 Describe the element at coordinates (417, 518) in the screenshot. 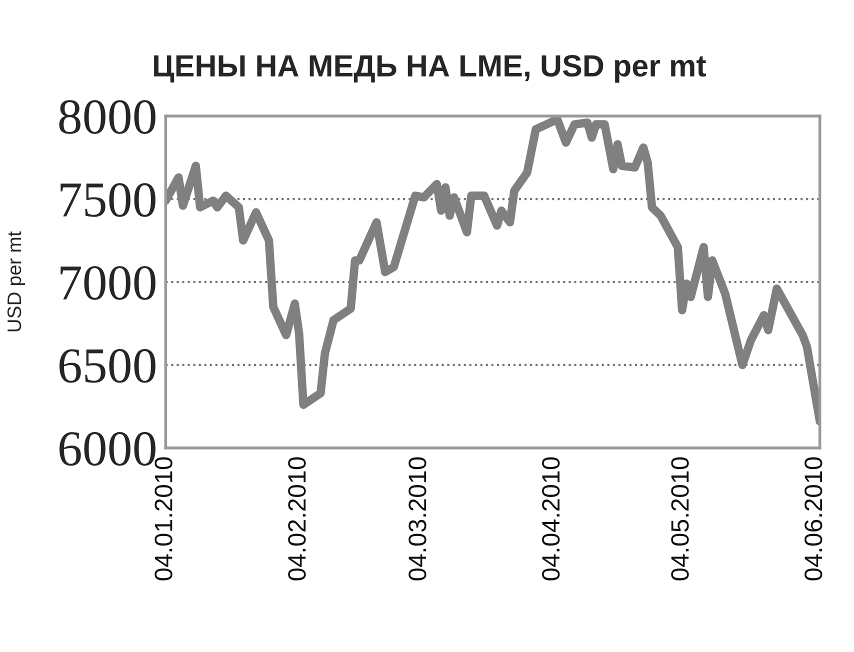

I see `x-tick-label: 04.03.2010` at that location.